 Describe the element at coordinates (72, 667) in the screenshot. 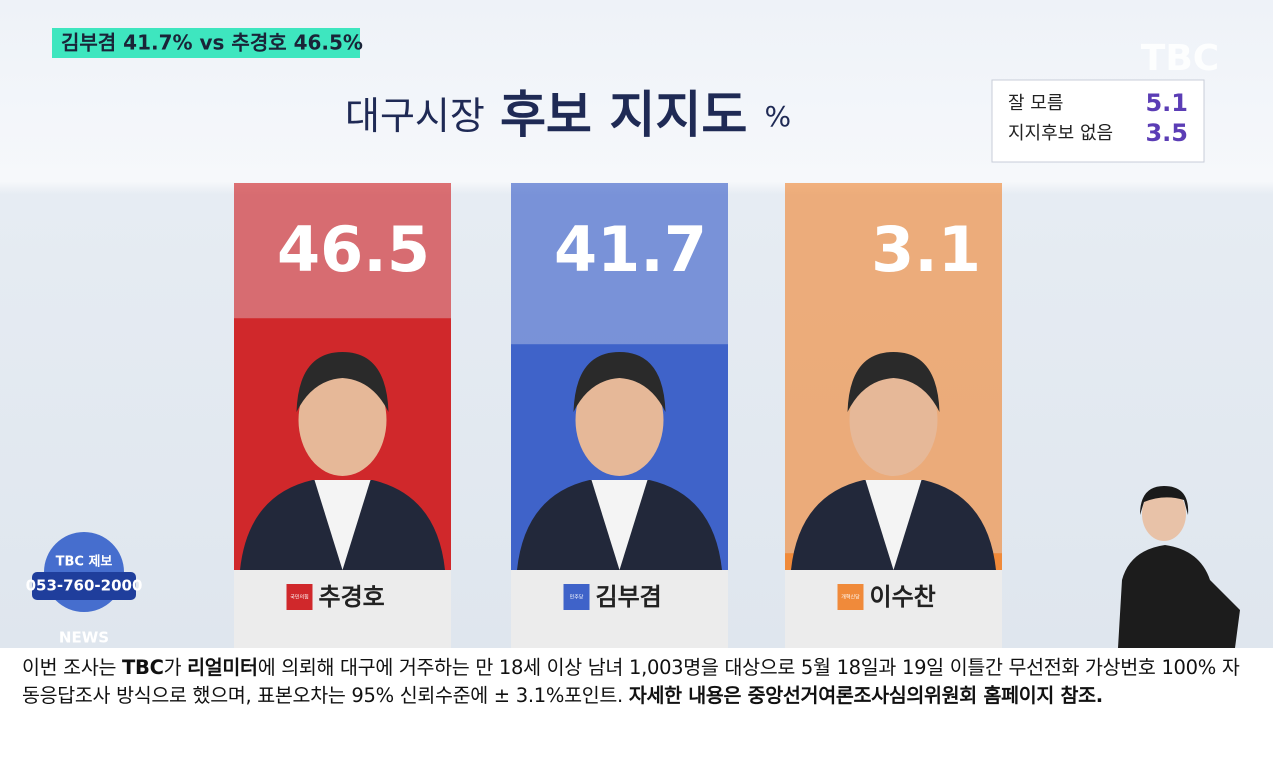

I see `caption-segment: 이번 조사는` at that location.